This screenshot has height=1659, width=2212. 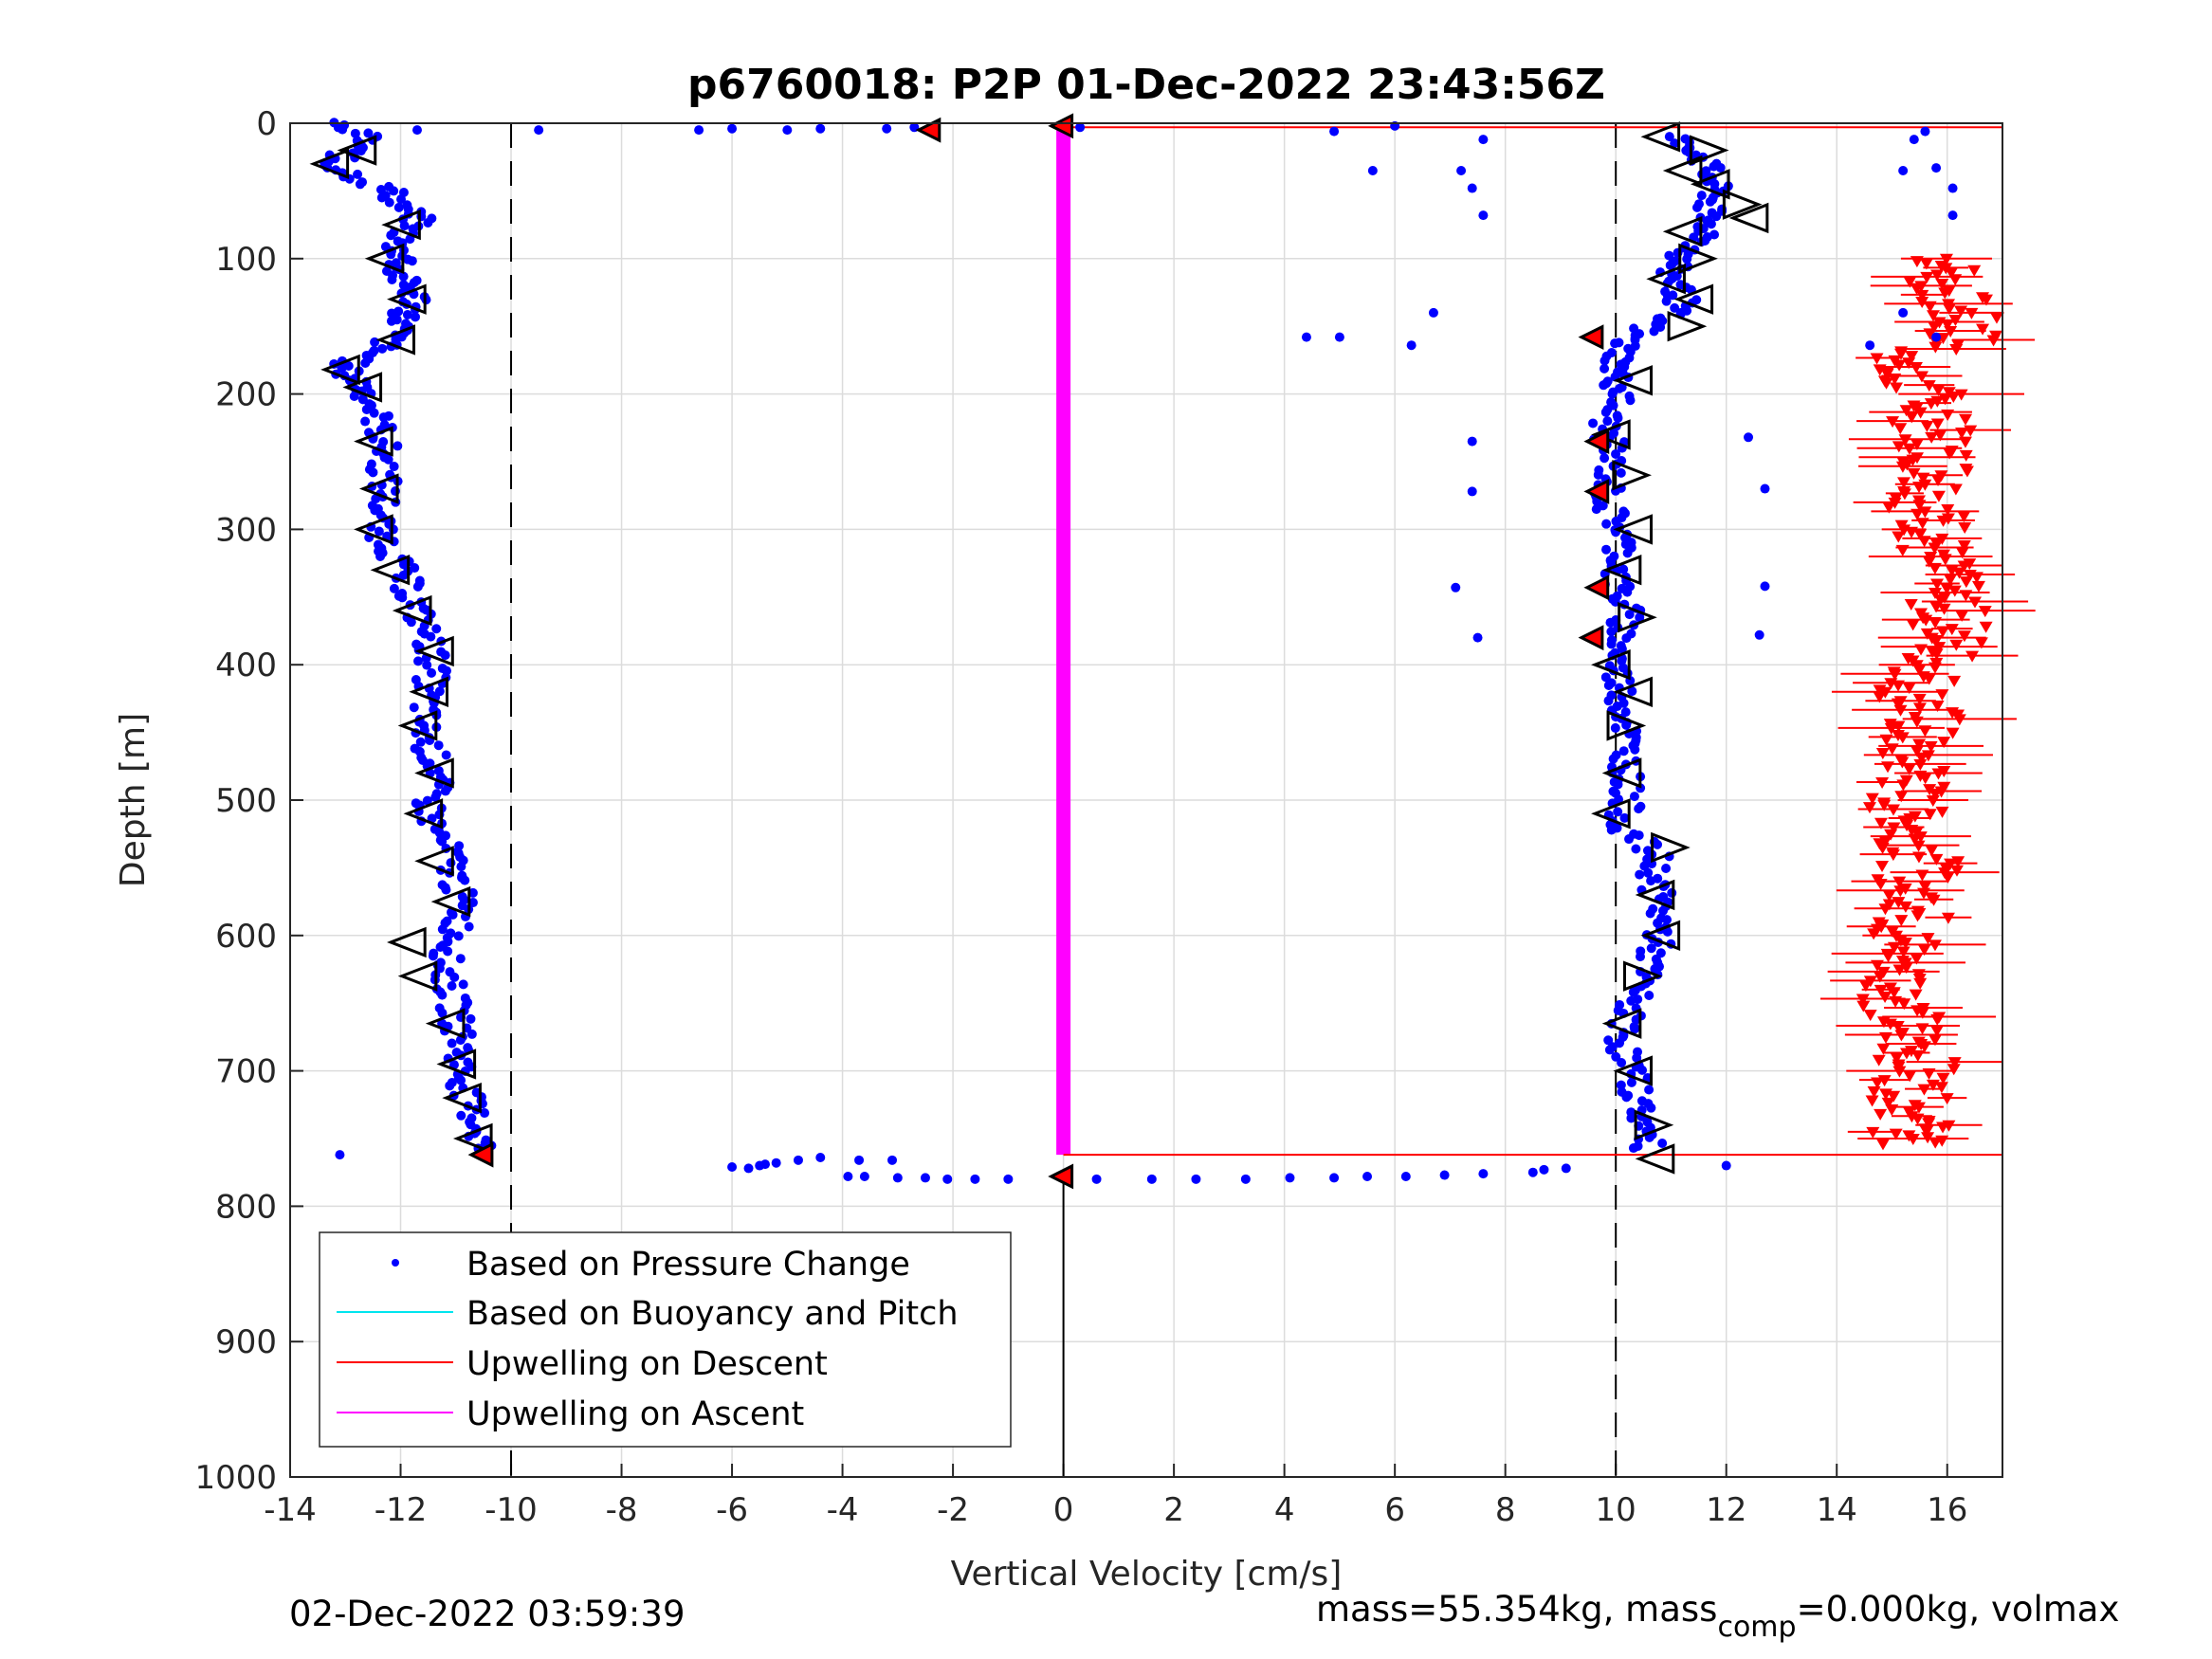 I want to click on x-tick-label: 14, so click(x=1837, y=1510).